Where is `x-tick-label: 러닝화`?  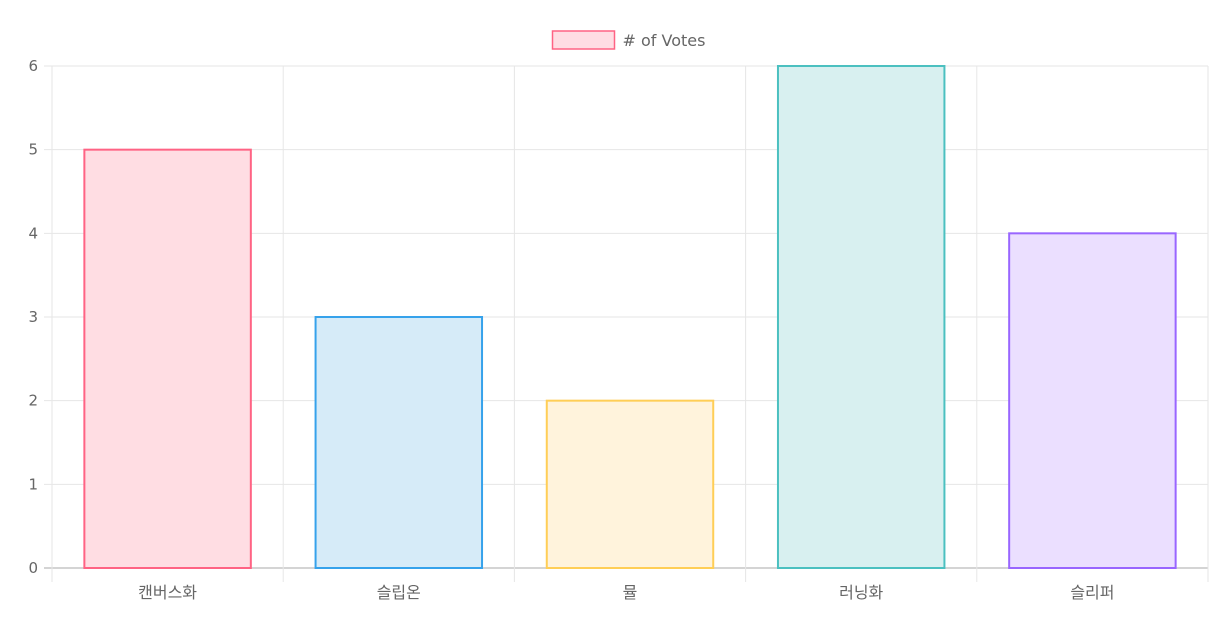 x-tick-label: 러닝화 is located at coordinates (861, 592).